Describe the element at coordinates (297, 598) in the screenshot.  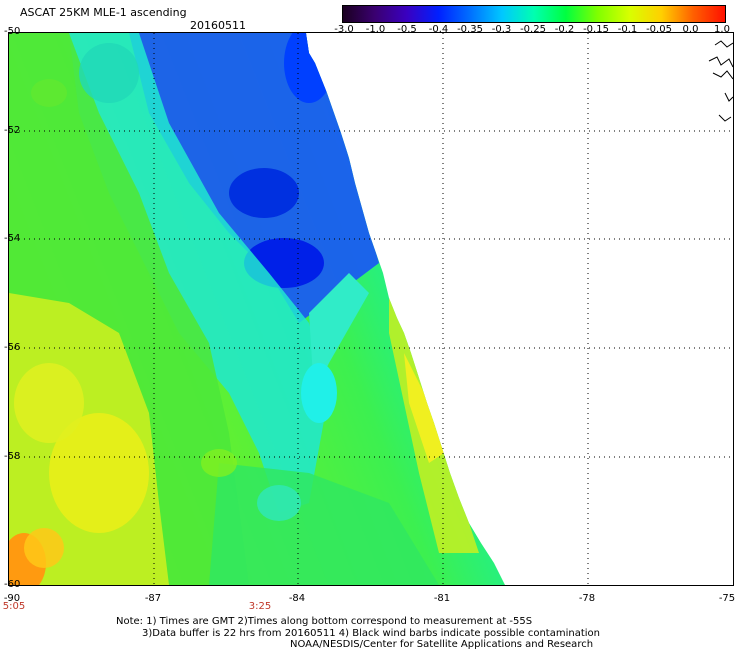
I see `lon-label: -84` at that location.